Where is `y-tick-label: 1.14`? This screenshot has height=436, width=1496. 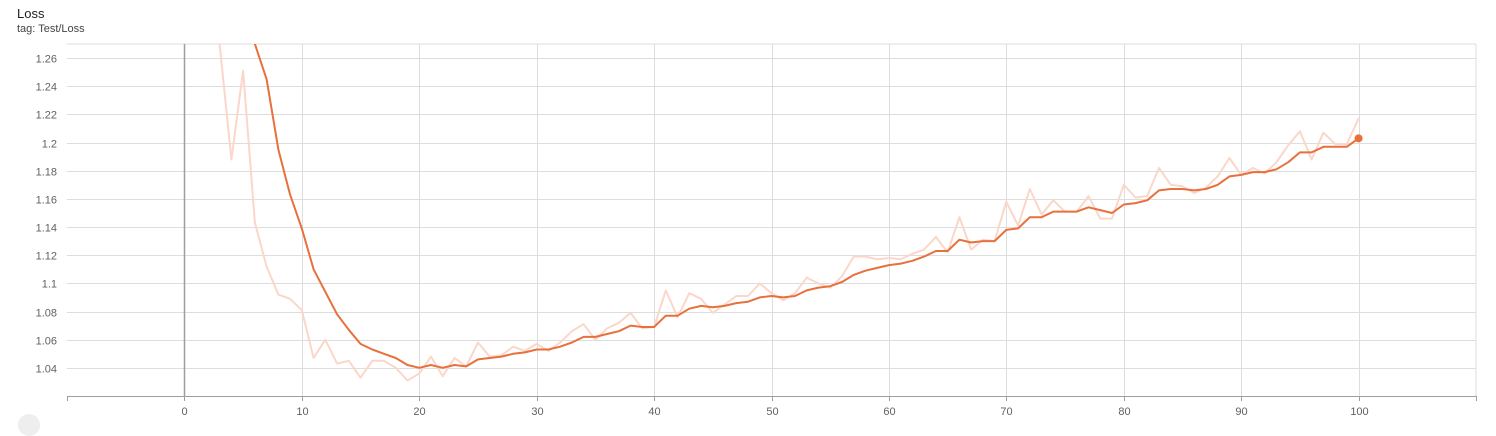
y-tick-label: 1.14 is located at coordinates (46, 229).